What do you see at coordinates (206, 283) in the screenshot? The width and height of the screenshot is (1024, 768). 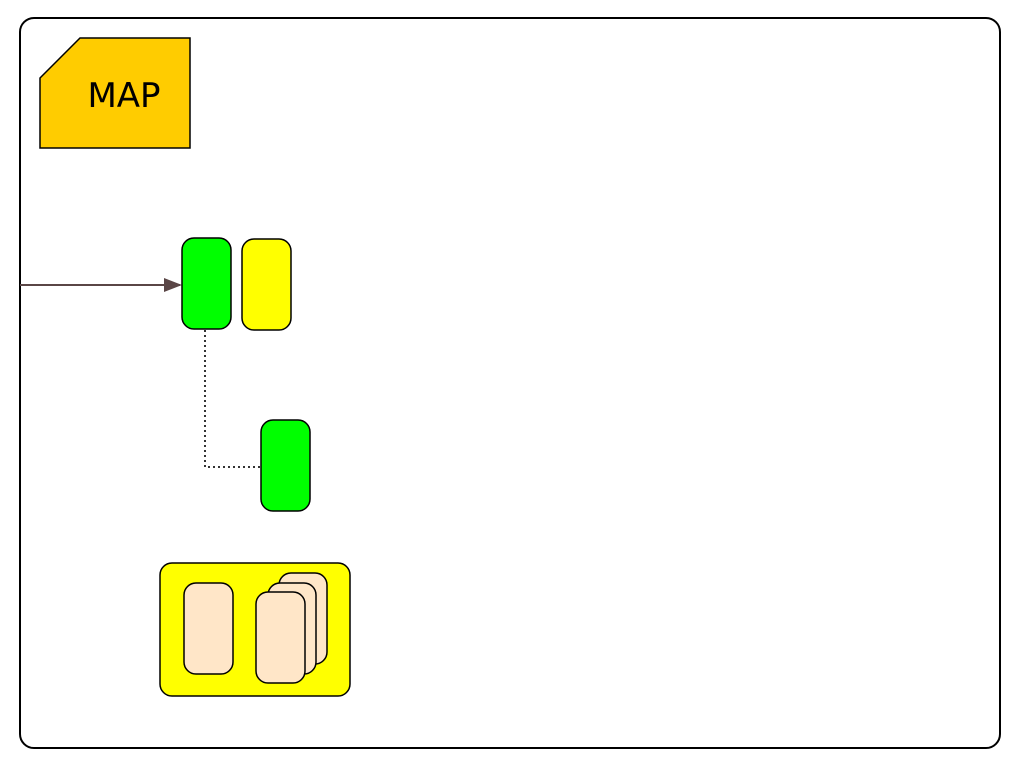 I see `green-node-primary` at bounding box center [206, 283].